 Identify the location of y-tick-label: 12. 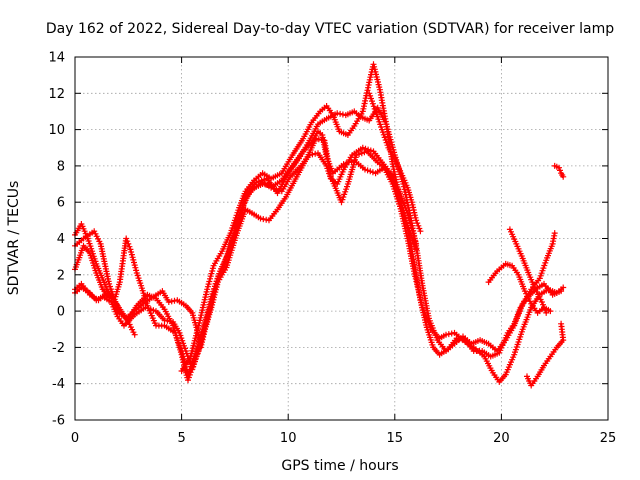
(56, 94).